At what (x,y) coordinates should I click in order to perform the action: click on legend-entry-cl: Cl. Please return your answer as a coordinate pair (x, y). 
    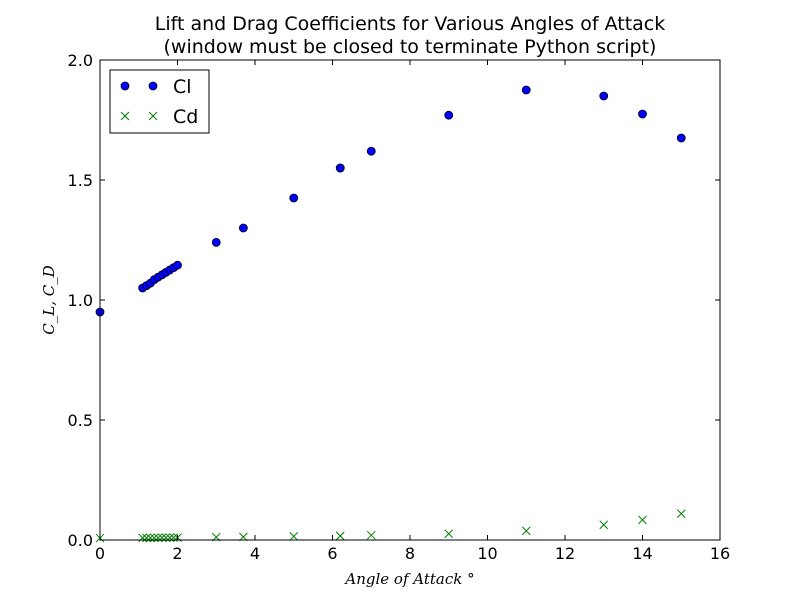
    Looking at the image, I should click on (156, 87).